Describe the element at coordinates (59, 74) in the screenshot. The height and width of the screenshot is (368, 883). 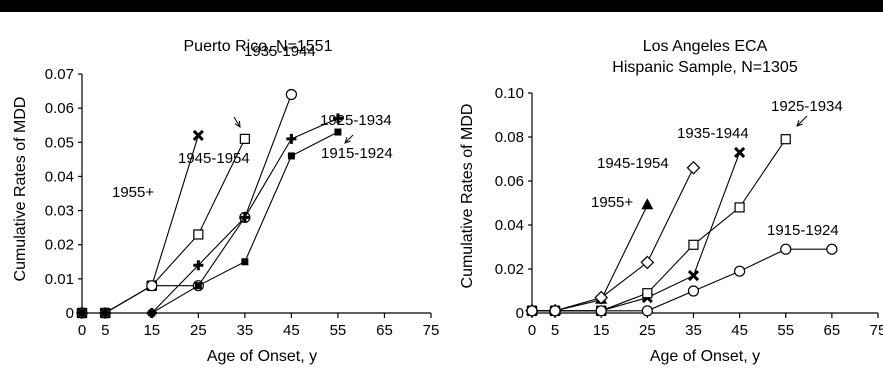
I see `y-tick-label: 0.07` at that location.